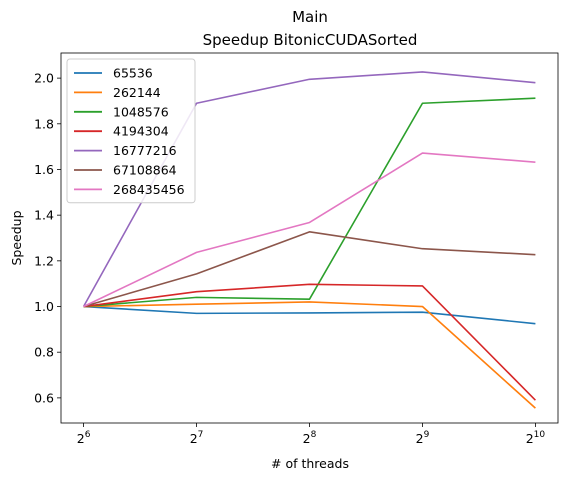 Image resolution: width=567 pixels, height=480 pixels. I want to click on y-tick-label: 1.0, so click(44, 306).